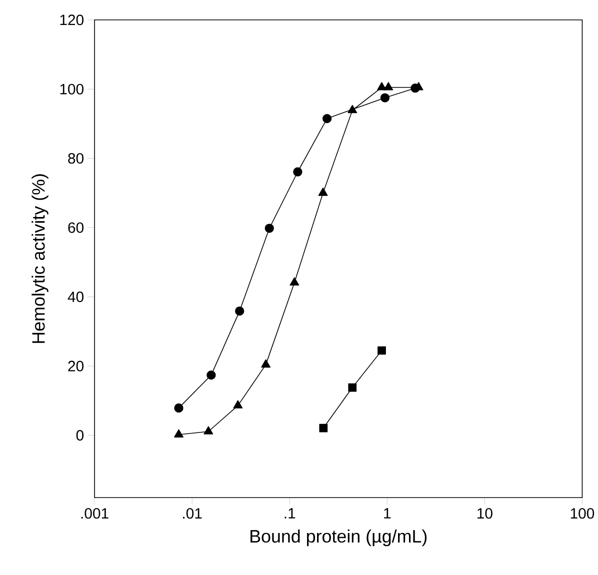 This screenshot has height=575, width=598. I want to click on y-tick-label: 100, so click(72, 89).